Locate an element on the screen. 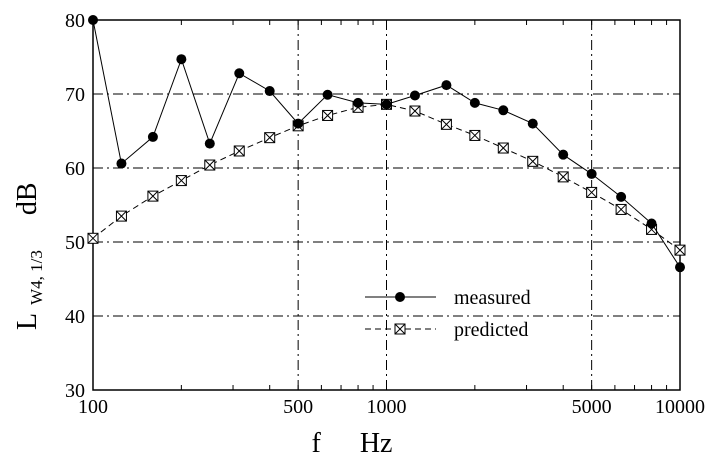 The image size is (710, 460). x-tick-label: 100 is located at coordinates (93, 407).